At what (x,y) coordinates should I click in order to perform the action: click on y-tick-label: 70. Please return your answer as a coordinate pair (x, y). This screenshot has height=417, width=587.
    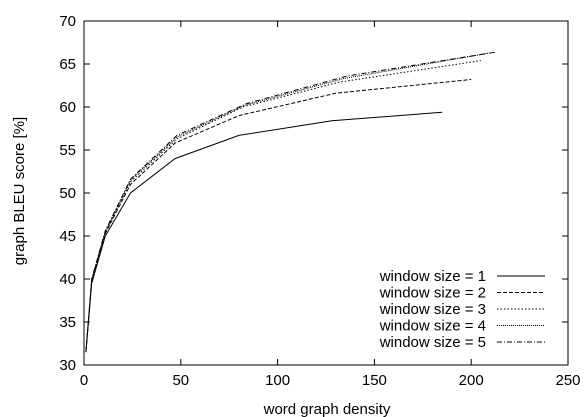
    Looking at the image, I should click on (67, 21).